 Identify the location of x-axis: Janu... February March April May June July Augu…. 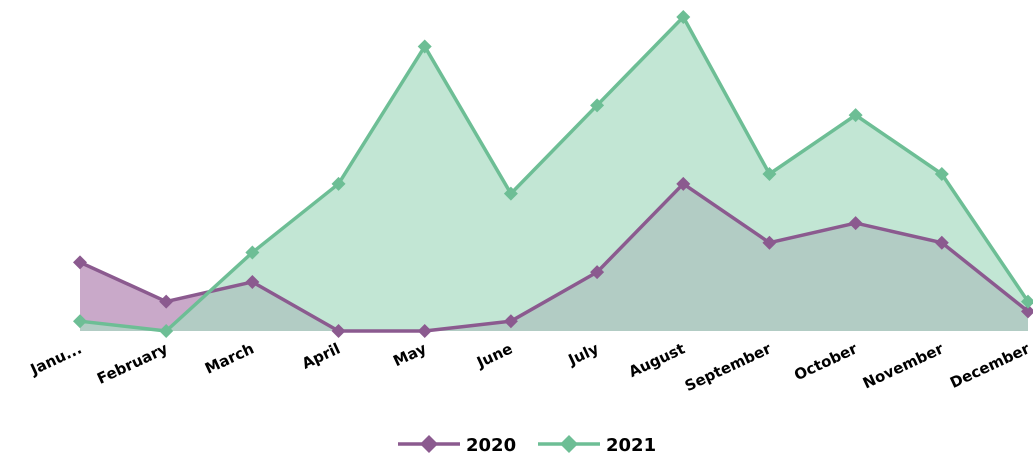
(530, 367).